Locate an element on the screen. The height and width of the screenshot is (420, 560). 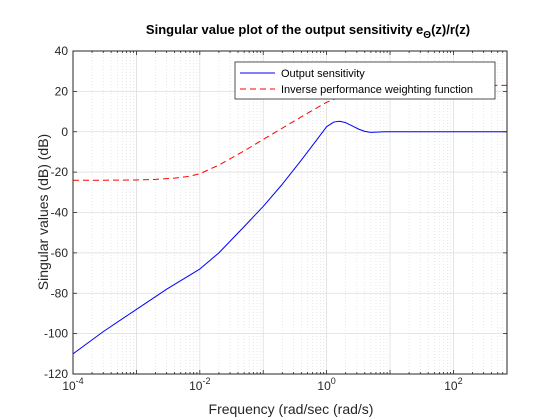
x-tick-label: 10⁻² is located at coordinates (199, 384).